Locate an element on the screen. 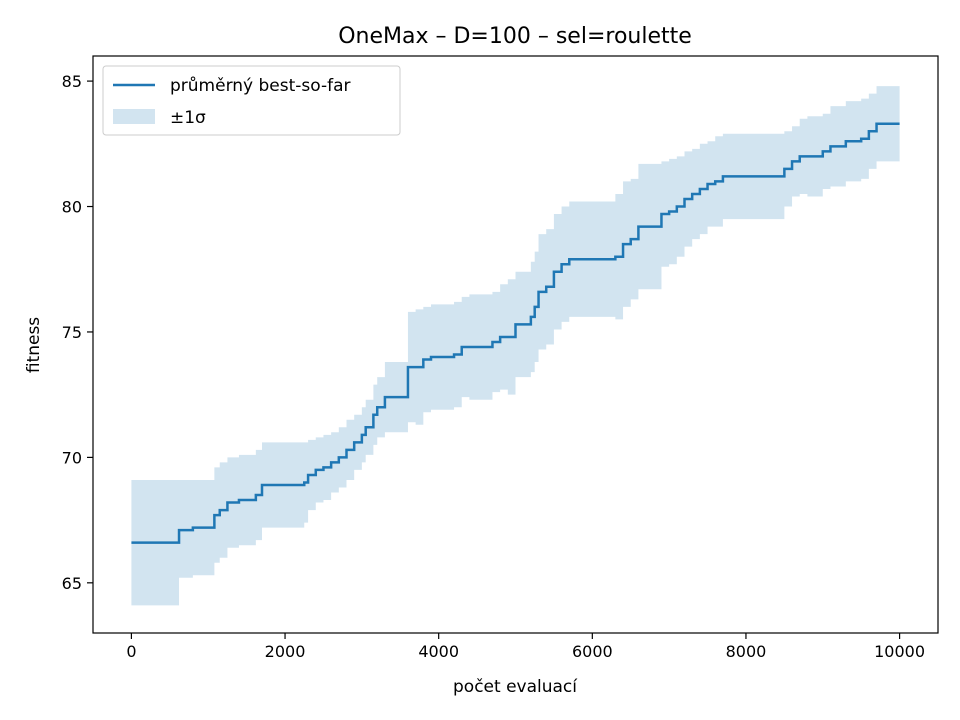  y-tick-label: 65 is located at coordinates (72, 583).